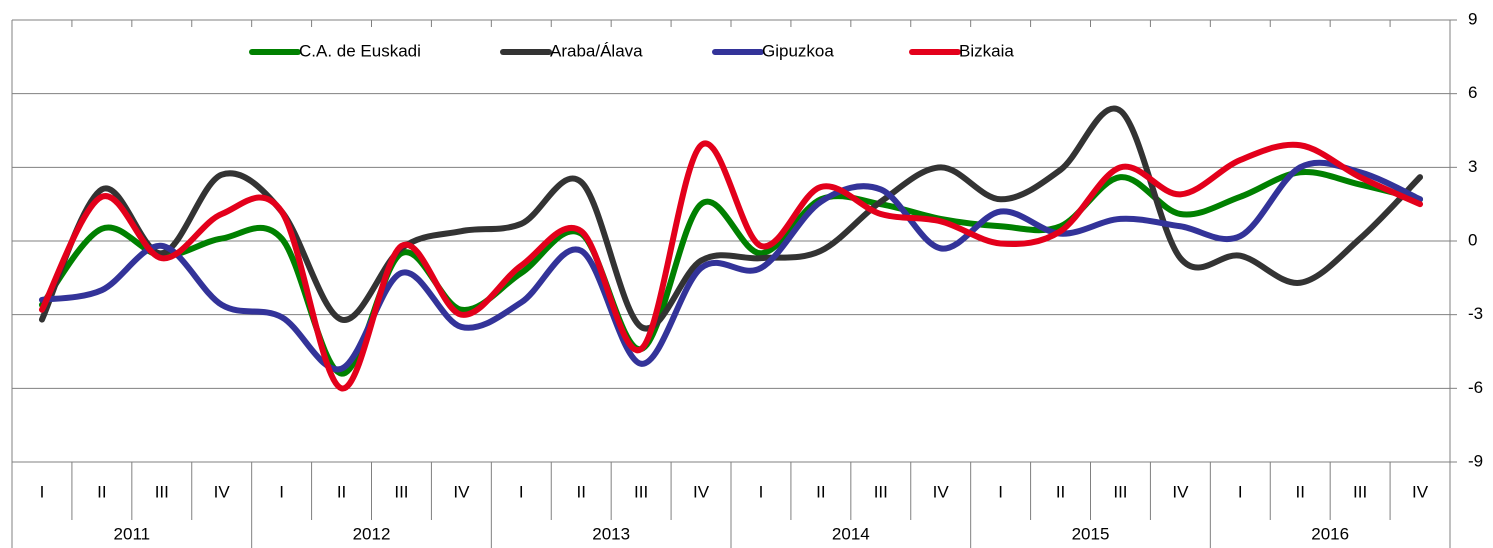 The image size is (1493, 548). What do you see at coordinates (1472, 239) in the screenshot?
I see `y-tick-label: 0` at bounding box center [1472, 239].